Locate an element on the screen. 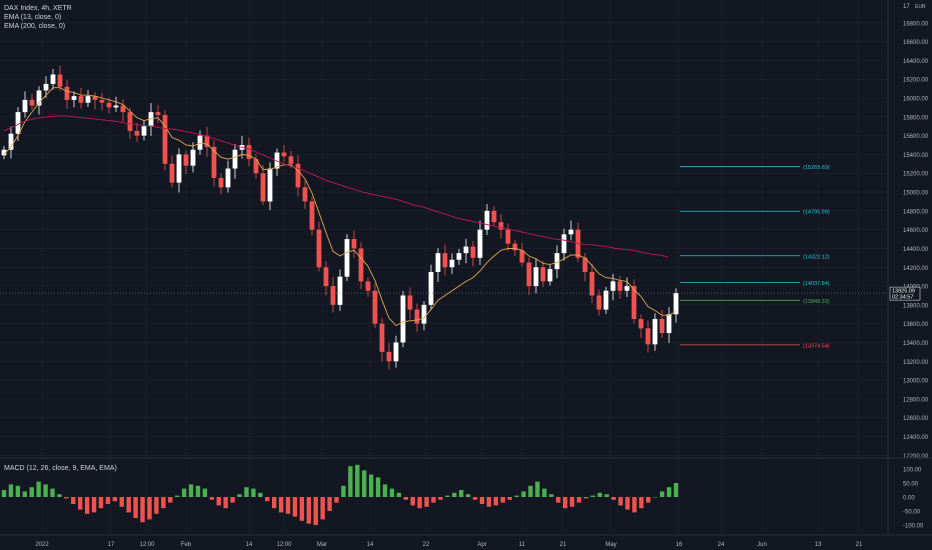 The width and height of the screenshot is (932, 550). level-label: (14037.84) is located at coordinates (816, 284).